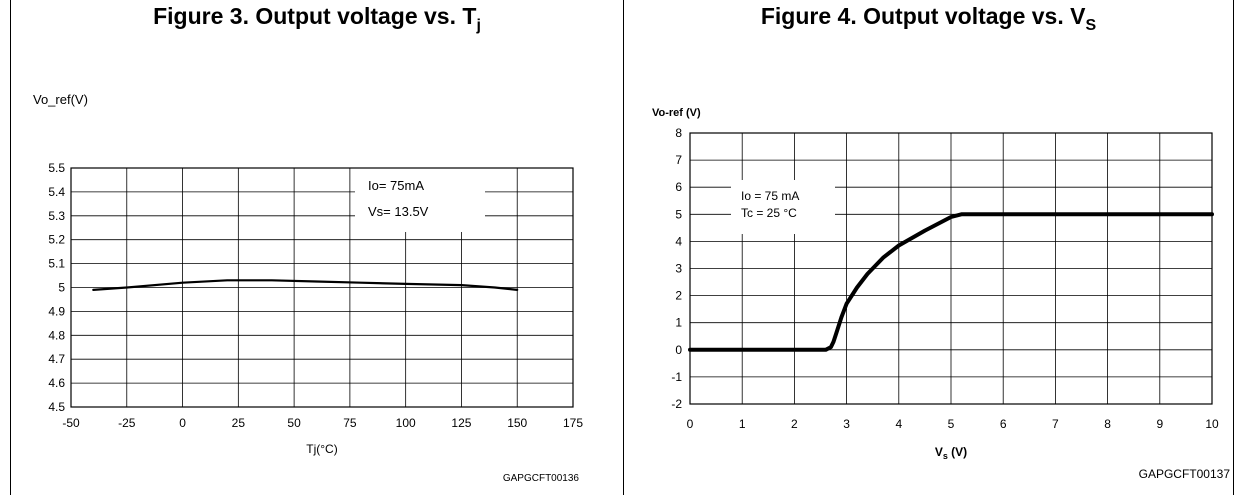 The image size is (1234, 495). Describe the element at coordinates (350, 423) in the screenshot. I see `chart1-x-tick-label: 75` at that location.